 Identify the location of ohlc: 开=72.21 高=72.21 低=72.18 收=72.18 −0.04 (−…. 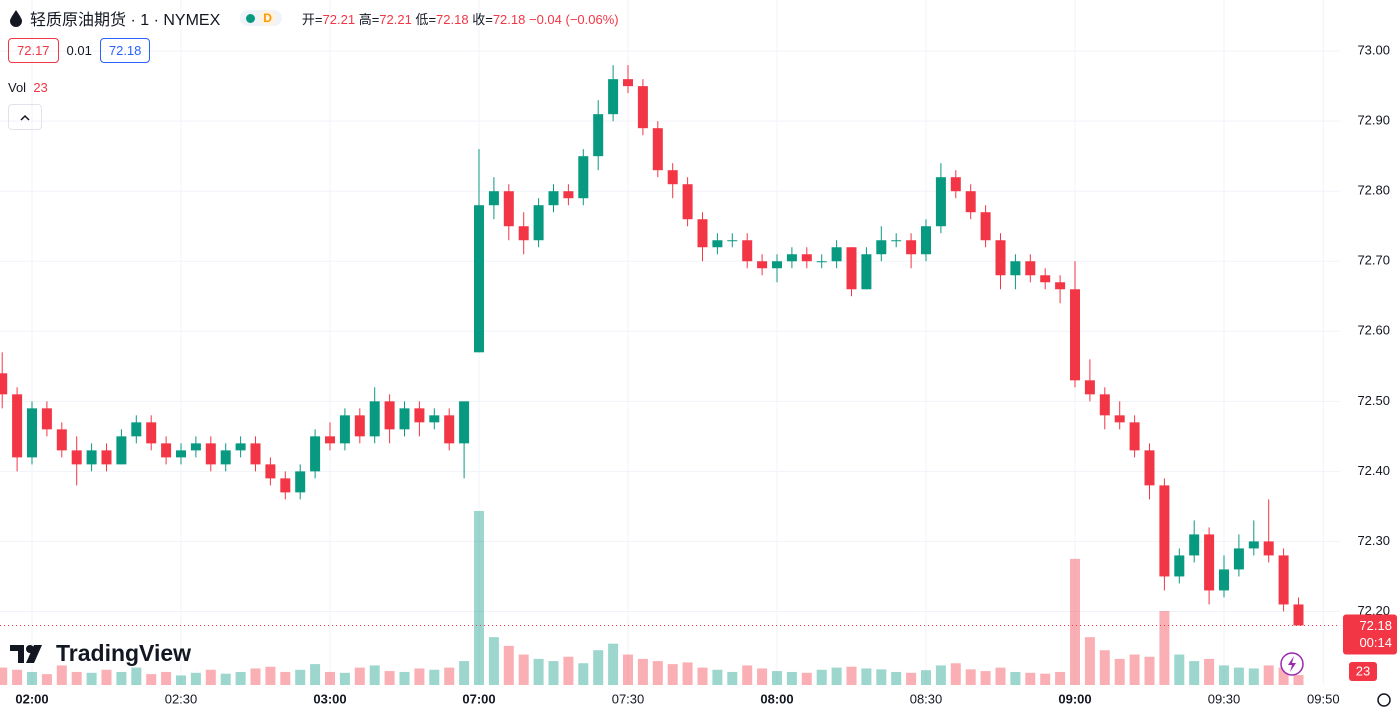
(460, 18).